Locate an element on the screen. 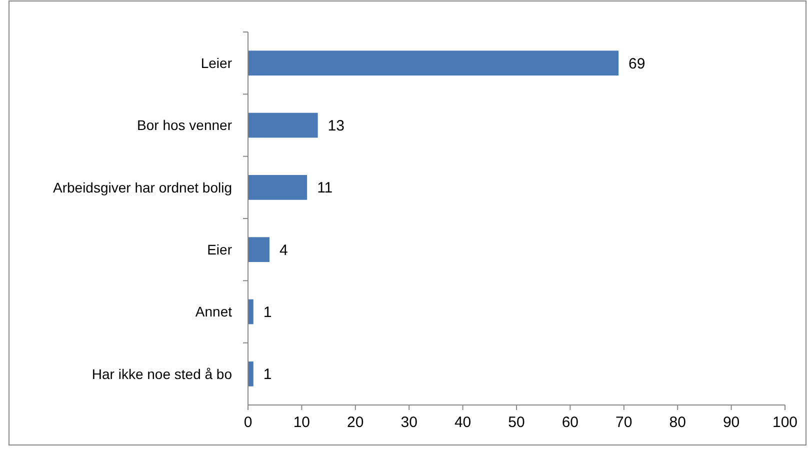  x-tick-label: 30 is located at coordinates (409, 422).